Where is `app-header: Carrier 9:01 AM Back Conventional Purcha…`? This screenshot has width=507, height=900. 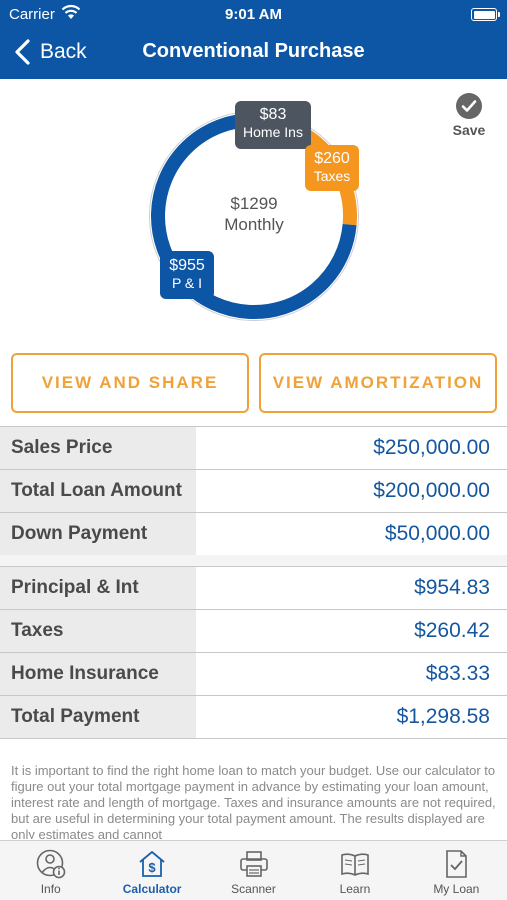
app-header: Carrier 9:01 AM Back Conventional Purcha… is located at coordinates (253, 39).